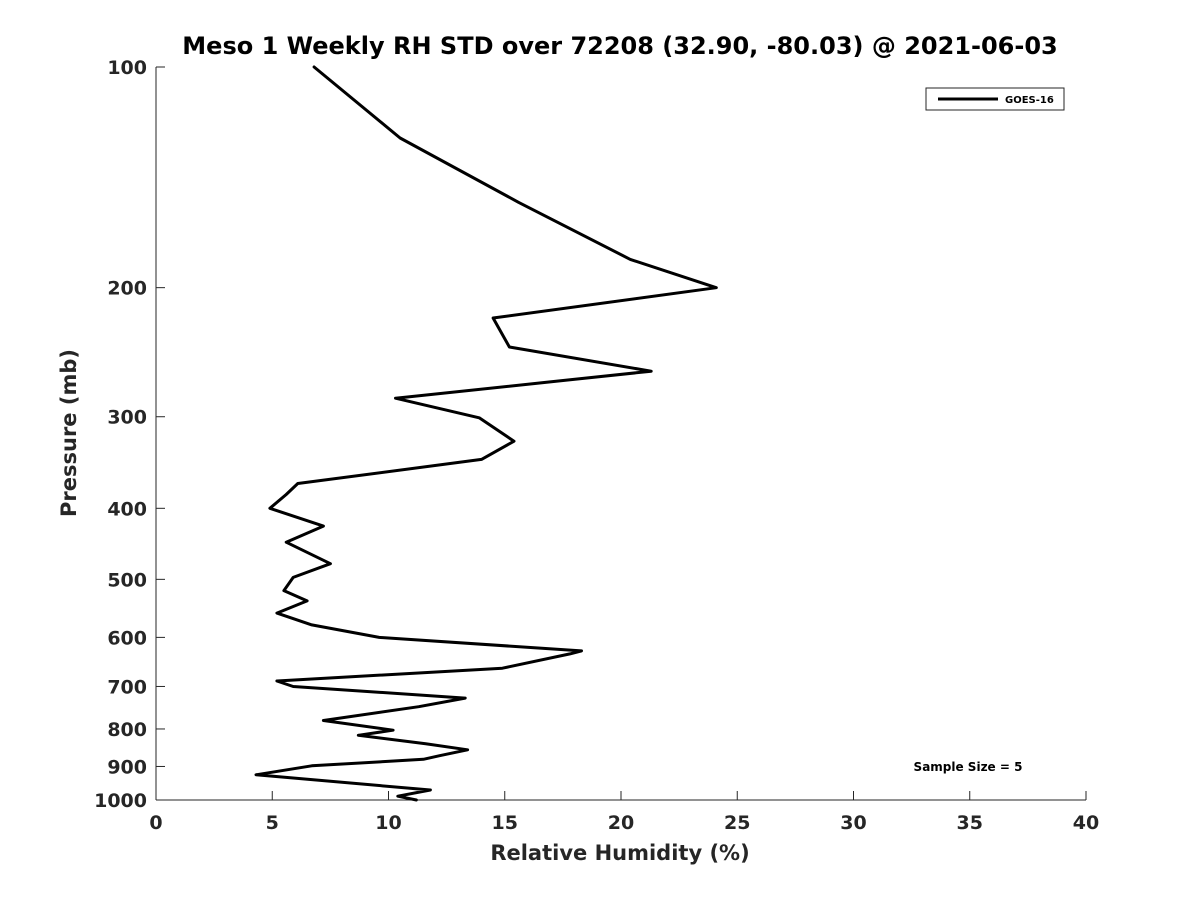  What do you see at coordinates (127, 289) in the screenshot?
I see `y-tick-label: 200` at bounding box center [127, 289].